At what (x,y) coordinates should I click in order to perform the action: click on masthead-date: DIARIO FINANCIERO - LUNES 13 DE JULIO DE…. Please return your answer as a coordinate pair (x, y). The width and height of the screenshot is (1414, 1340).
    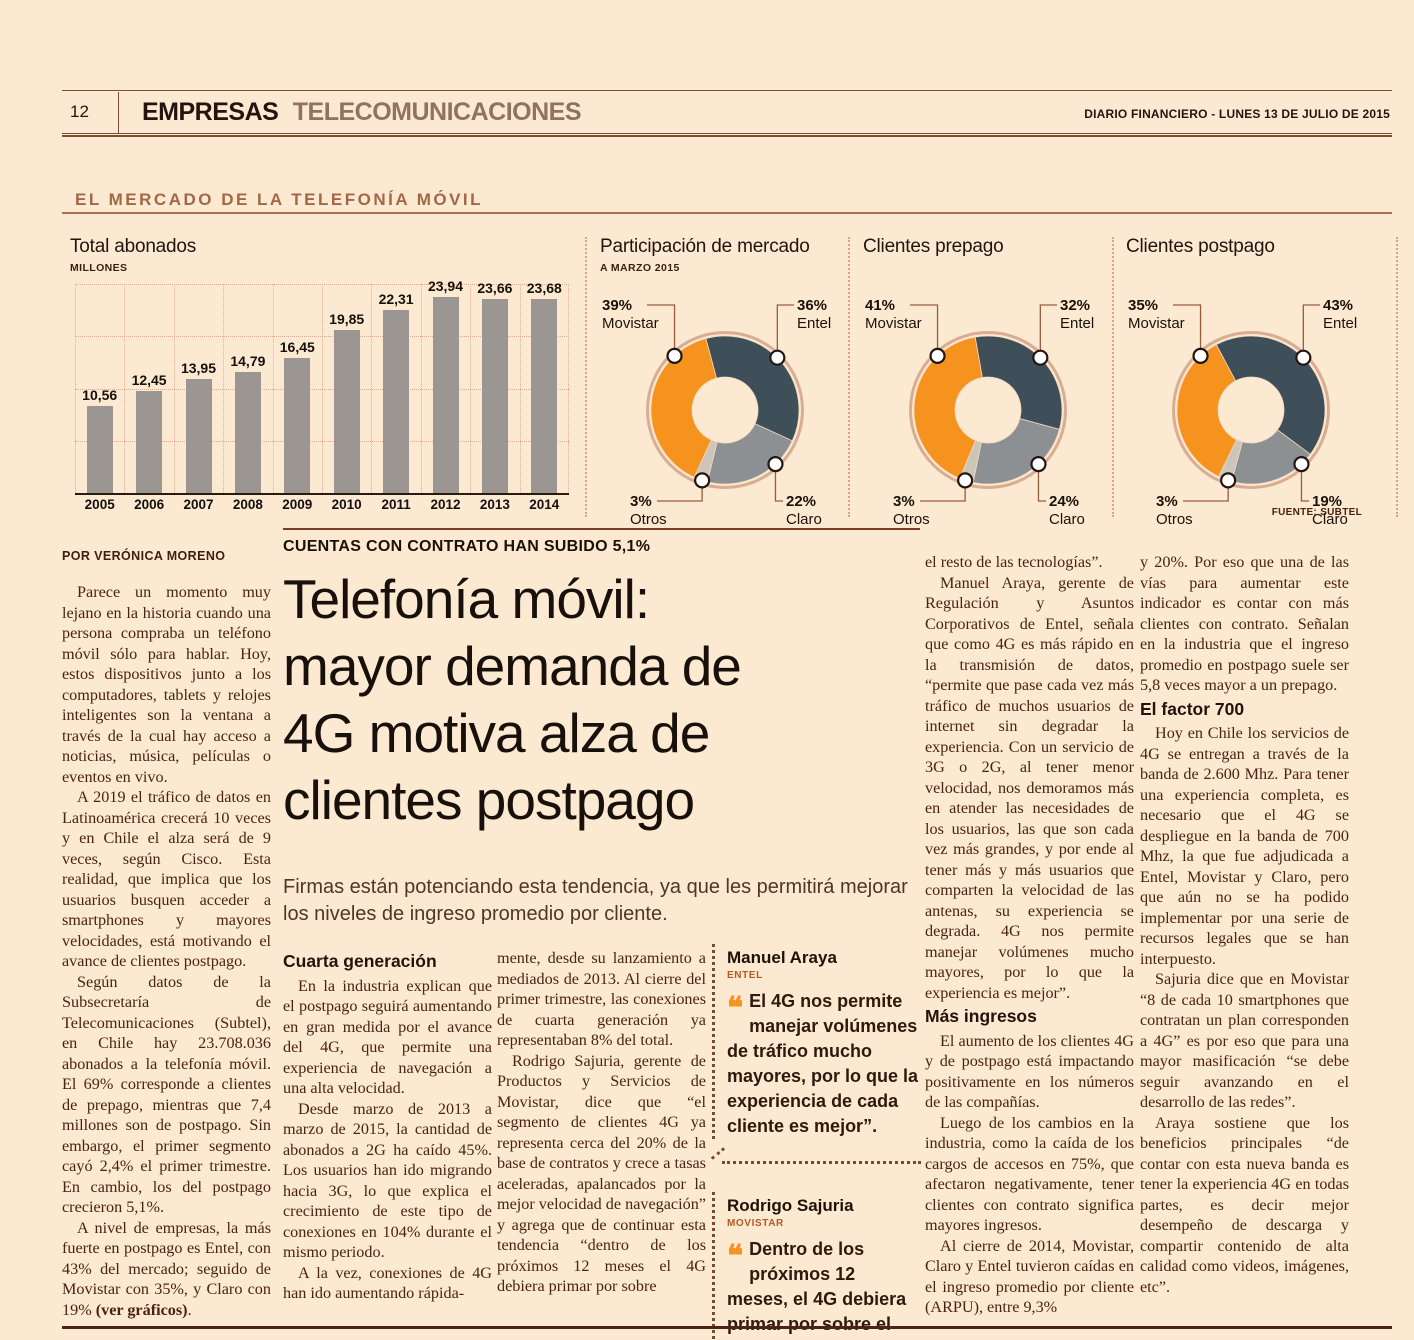
    Looking at the image, I should click on (1237, 114).